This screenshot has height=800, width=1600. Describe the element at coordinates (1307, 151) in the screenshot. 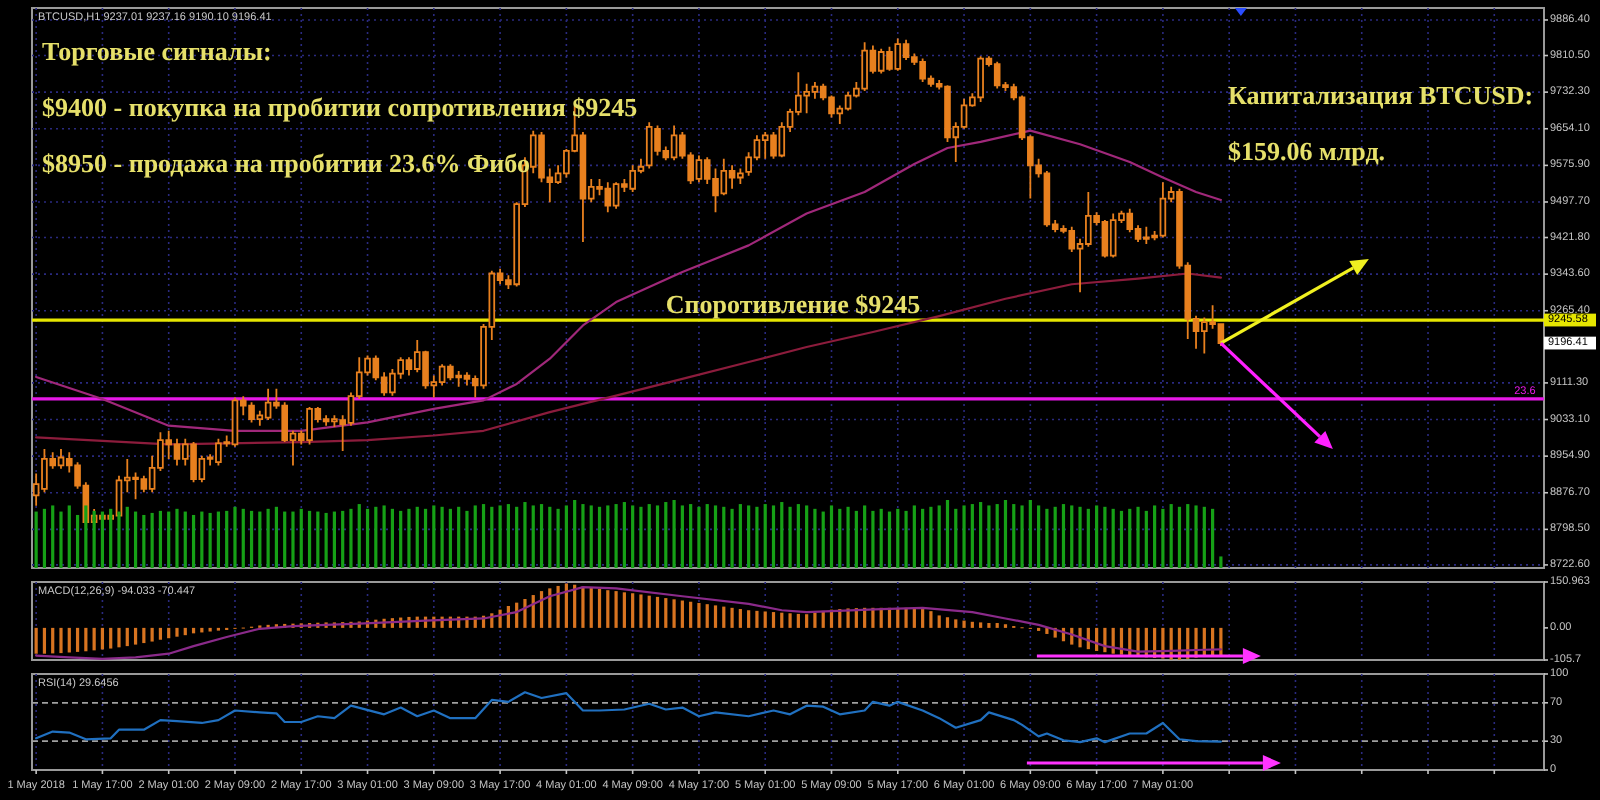

I see `annotation: $159.06 млрд.` at that location.